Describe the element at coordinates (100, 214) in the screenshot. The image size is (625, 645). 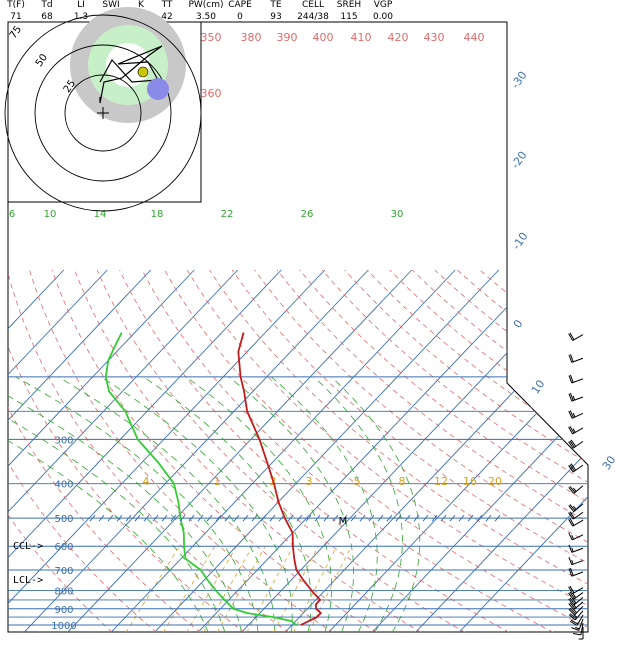
I see `theta-e-label: 14` at that location.